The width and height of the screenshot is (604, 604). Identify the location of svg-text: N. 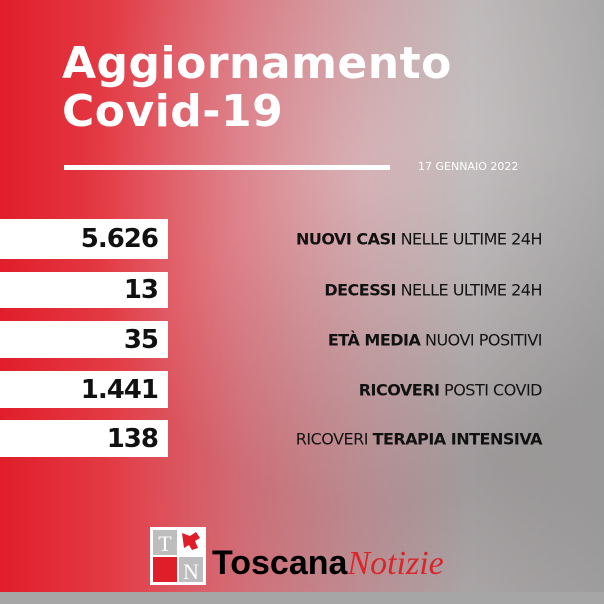
(191, 571).